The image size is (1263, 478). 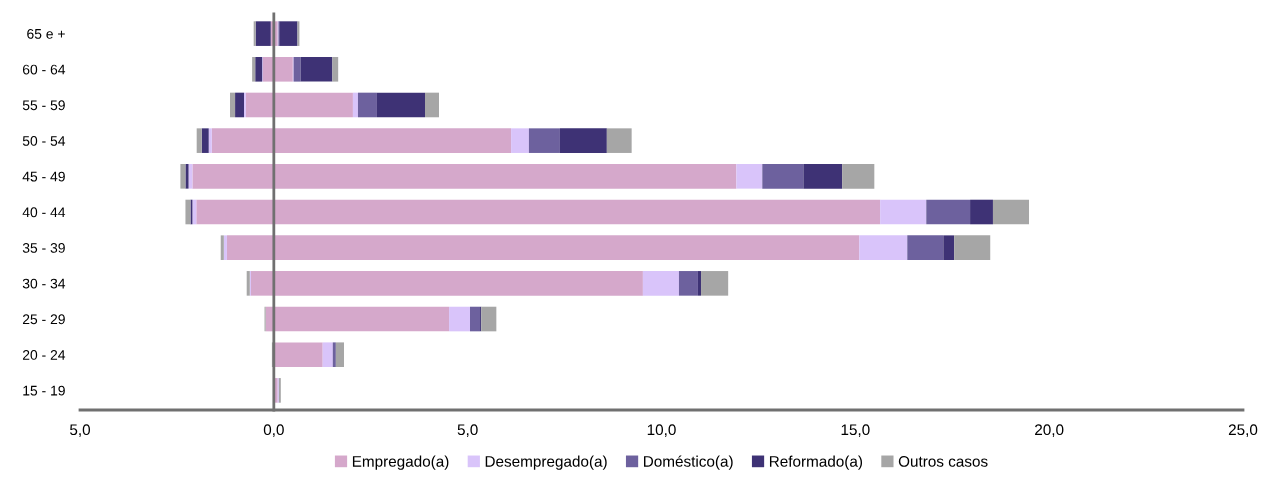 I want to click on y-tick-label: 30 - 34, so click(x=44, y=283).